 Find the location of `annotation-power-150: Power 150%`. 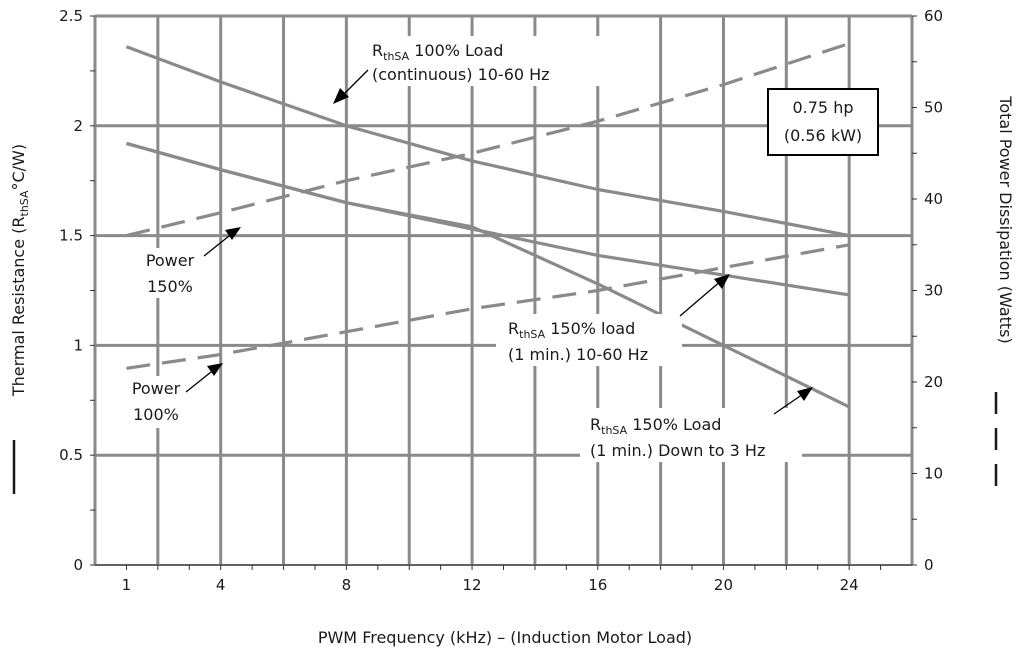

annotation-power-150: Power 150% is located at coordinates (170, 273).